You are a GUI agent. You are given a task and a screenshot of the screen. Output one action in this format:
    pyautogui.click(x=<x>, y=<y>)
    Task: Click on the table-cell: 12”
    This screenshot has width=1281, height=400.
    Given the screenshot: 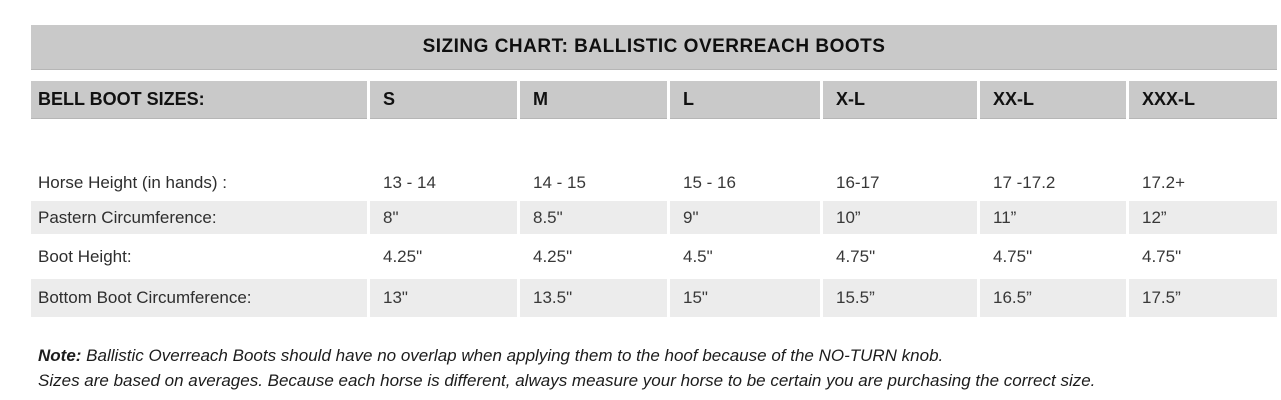 What is the action you would take?
    pyautogui.click(x=1203, y=217)
    